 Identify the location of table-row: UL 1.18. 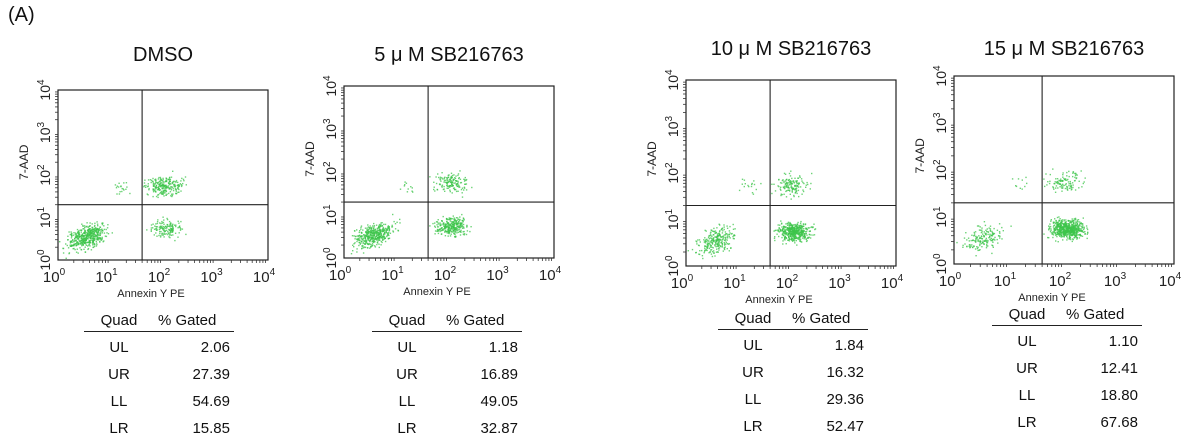
(447, 346).